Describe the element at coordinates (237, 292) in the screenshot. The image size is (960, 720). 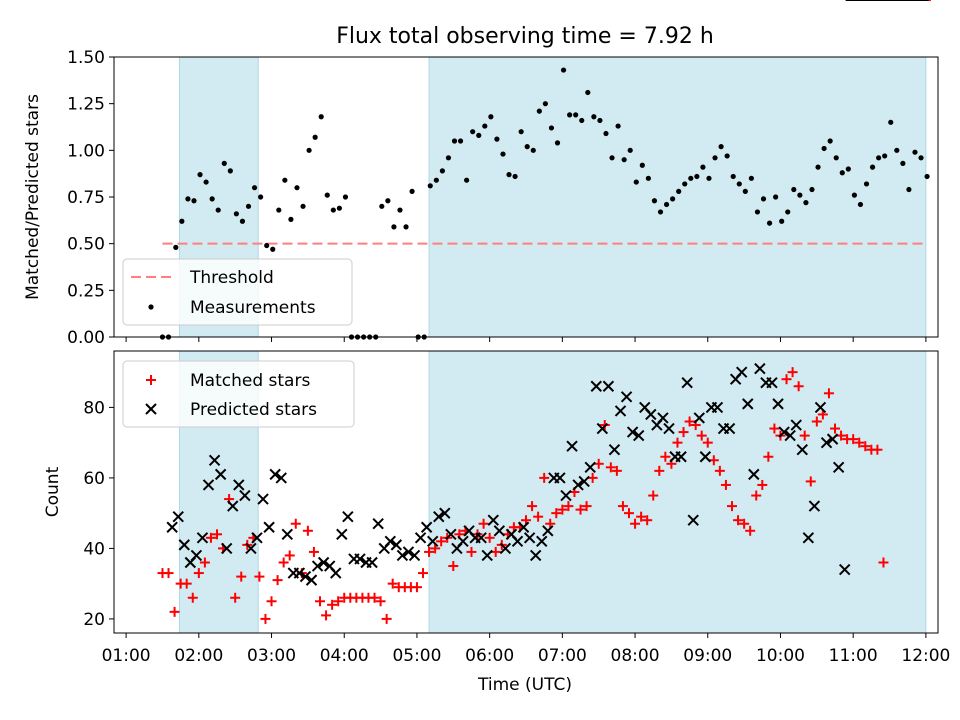
I see `legend-box` at that location.